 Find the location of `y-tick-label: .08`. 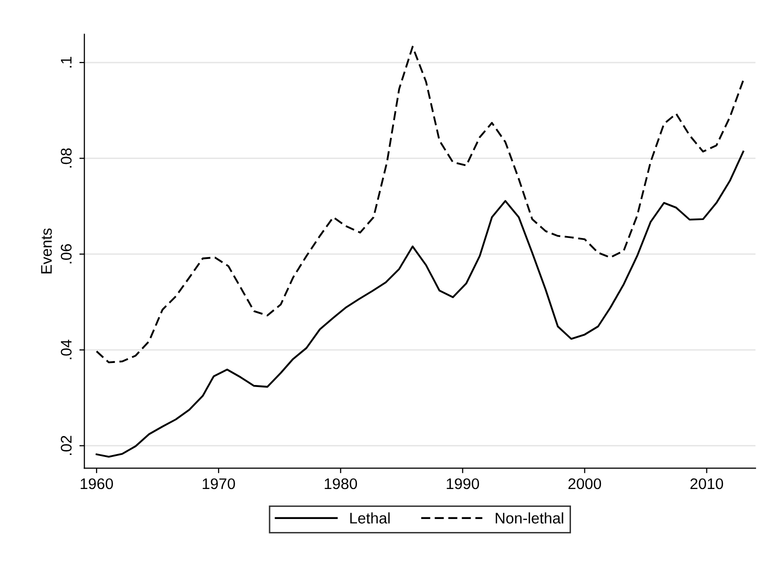

y-tick-label: .08 is located at coordinates (66, 158).